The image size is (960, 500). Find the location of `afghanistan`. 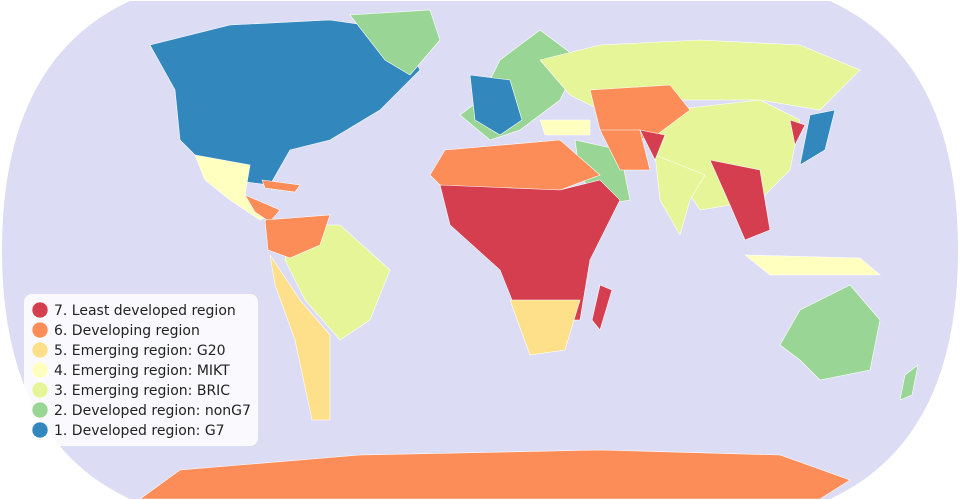

afghanistan is located at coordinates (652, 145).